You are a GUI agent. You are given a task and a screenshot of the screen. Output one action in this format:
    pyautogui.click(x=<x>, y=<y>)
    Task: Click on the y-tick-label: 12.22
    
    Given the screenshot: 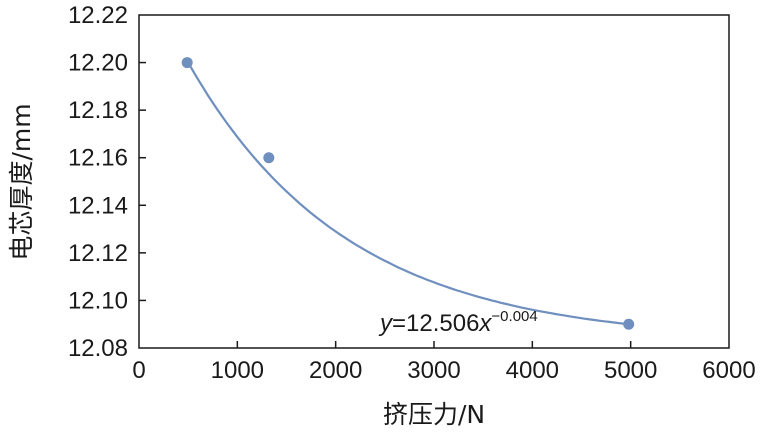 What is the action you would take?
    pyautogui.click(x=98, y=15)
    